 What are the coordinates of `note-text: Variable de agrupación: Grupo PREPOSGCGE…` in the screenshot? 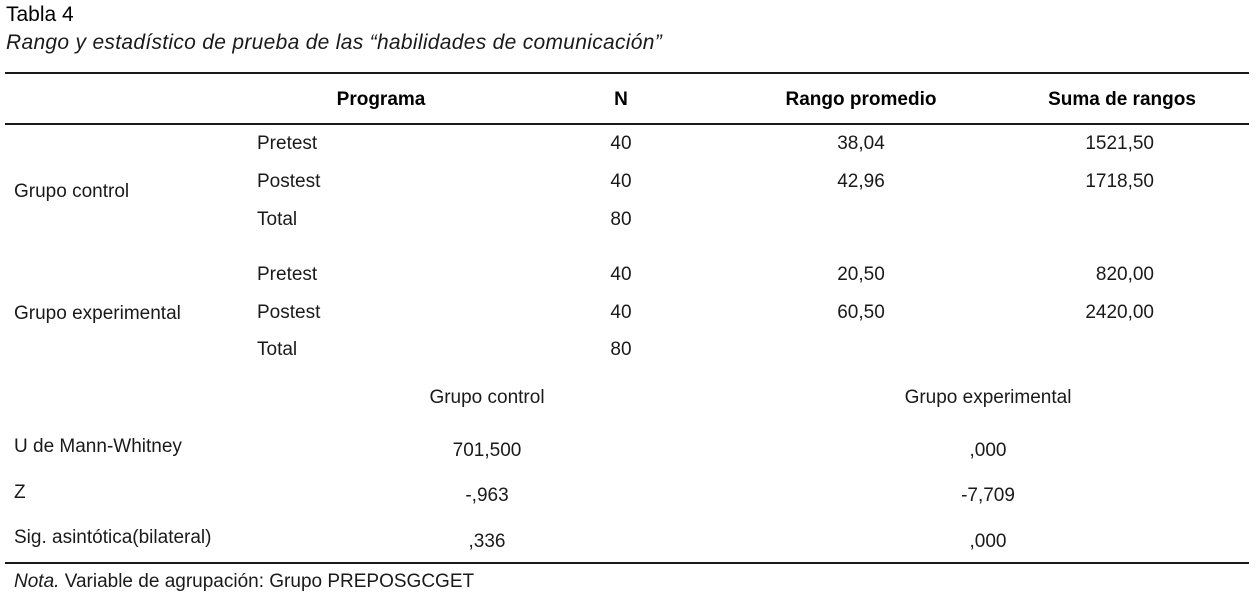 It's located at (267, 581).